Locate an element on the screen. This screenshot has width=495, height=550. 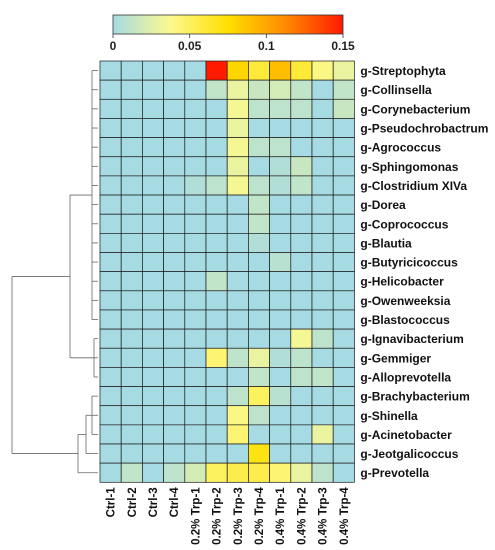
column-label: Ctrl-1 is located at coordinates (112, 502).